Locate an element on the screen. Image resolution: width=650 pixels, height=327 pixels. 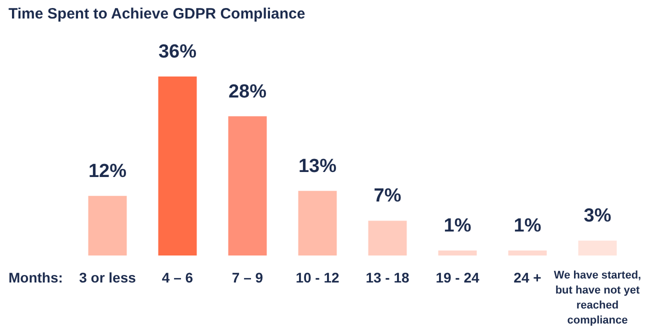
x-tick-label: 3 or less is located at coordinates (107, 278).